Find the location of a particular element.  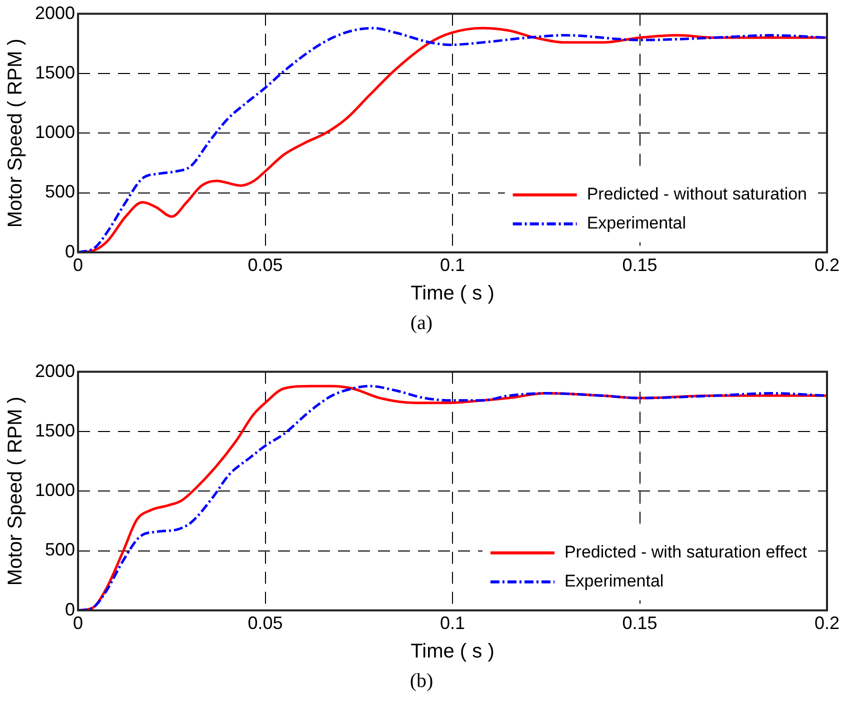

legend-label: Predicted - with saturation effect is located at coordinates (686, 552).